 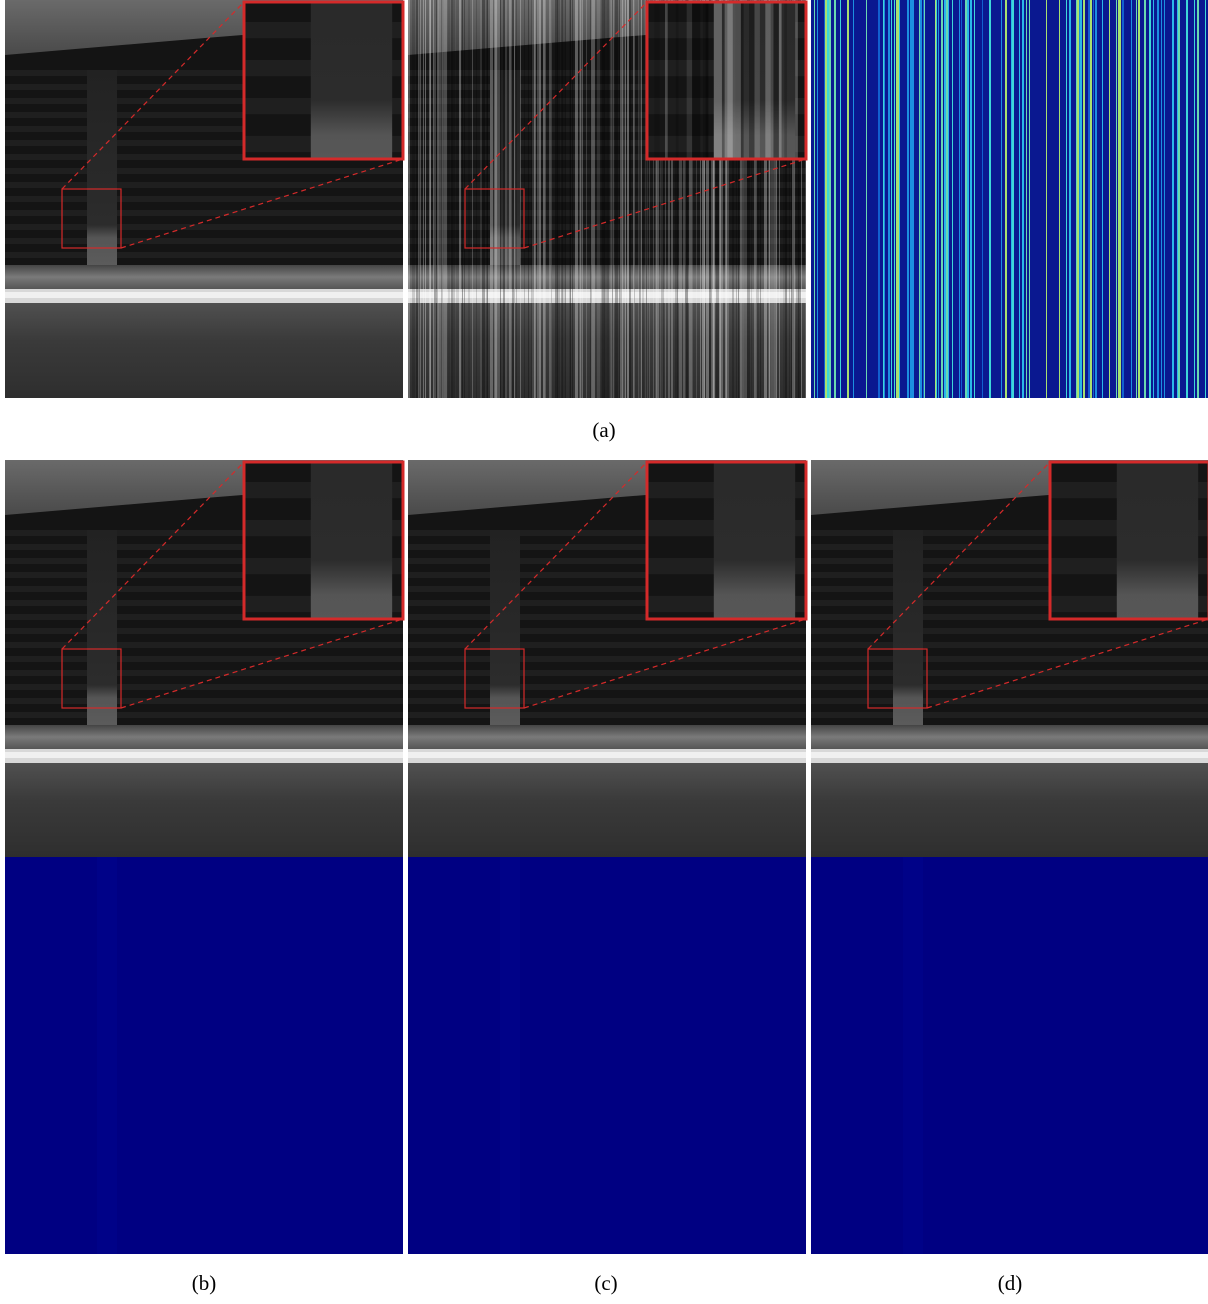 I want to click on zoom-content, so click(x=726, y=81).